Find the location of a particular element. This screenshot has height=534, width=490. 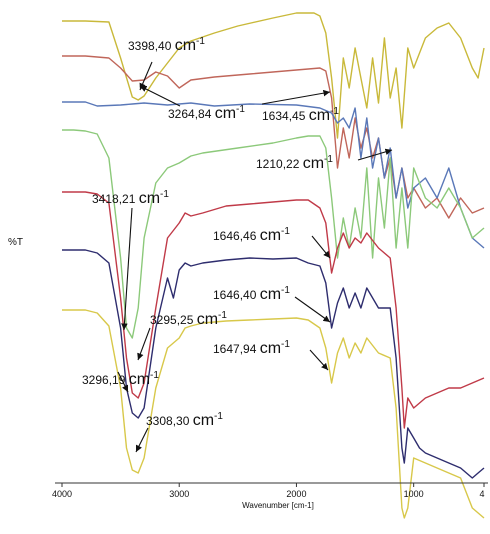

x-tick-label: 4 is located at coordinates (481, 494).